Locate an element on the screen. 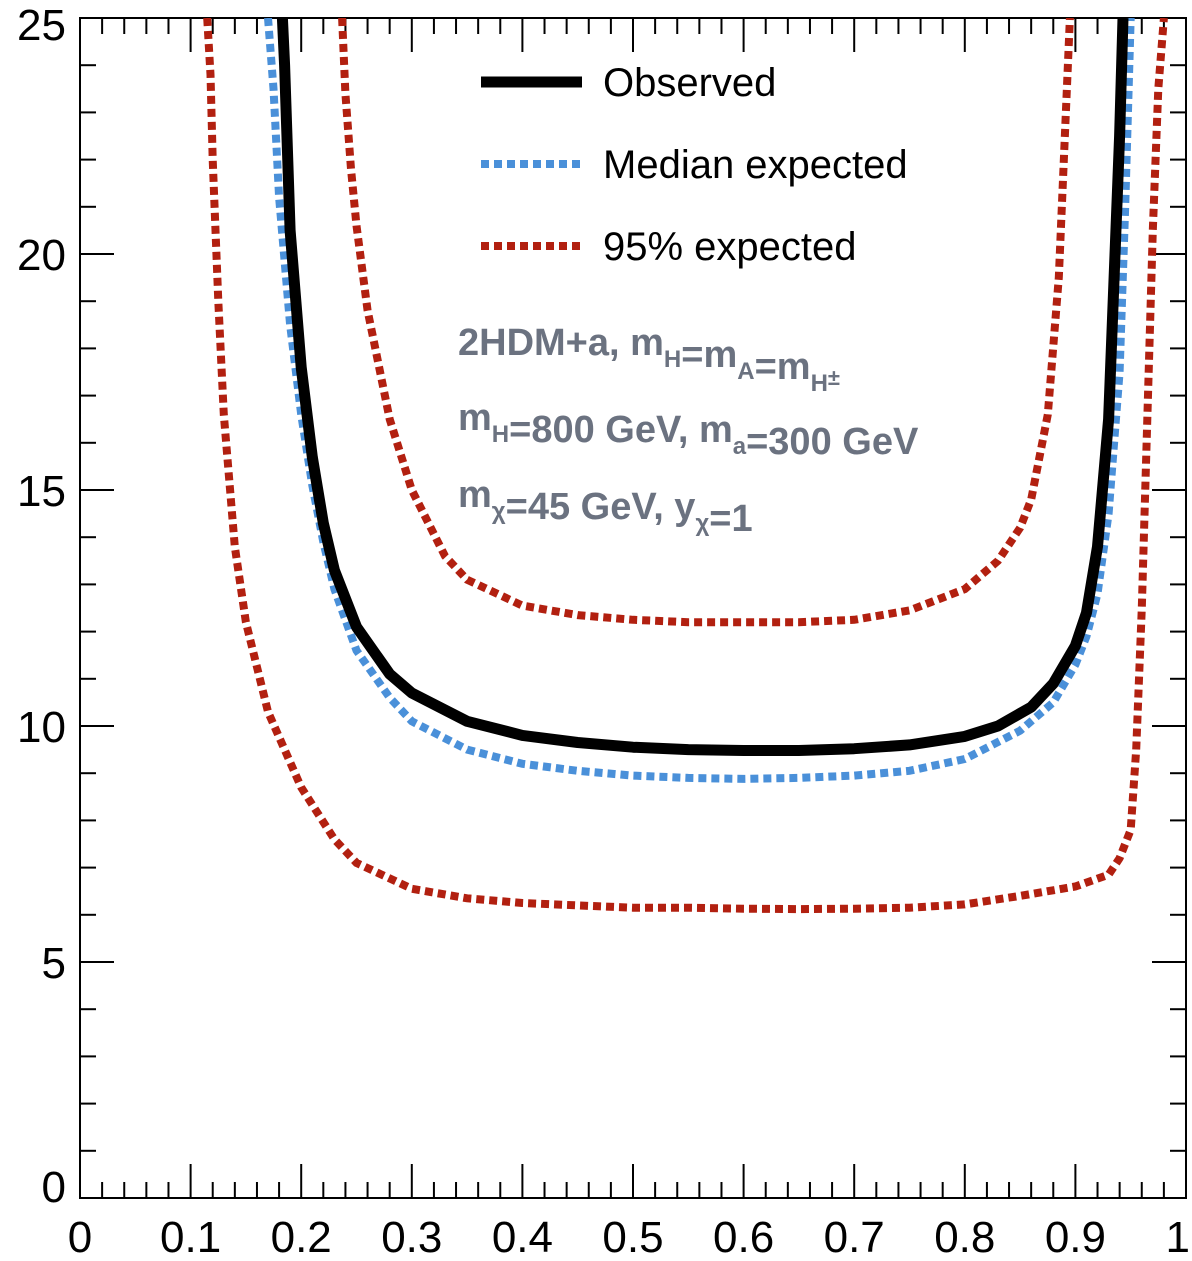  y-tick-label: 20 is located at coordinates (41, 255).